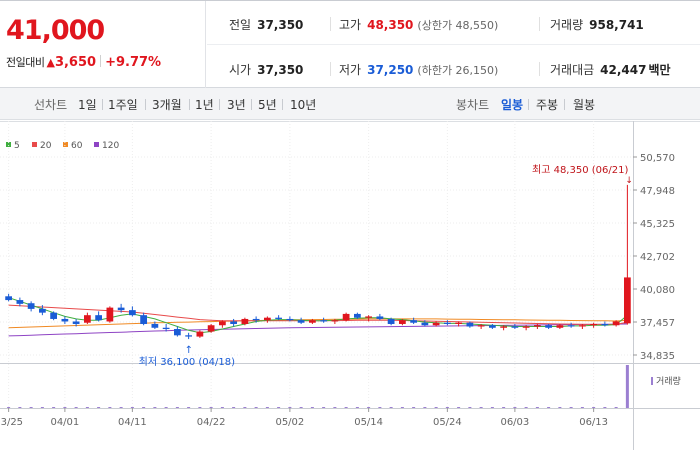  What do you see at coordinates (46, 146) in the screenshot?
I see `legend-label: 20` at bounding box center [46, 146].